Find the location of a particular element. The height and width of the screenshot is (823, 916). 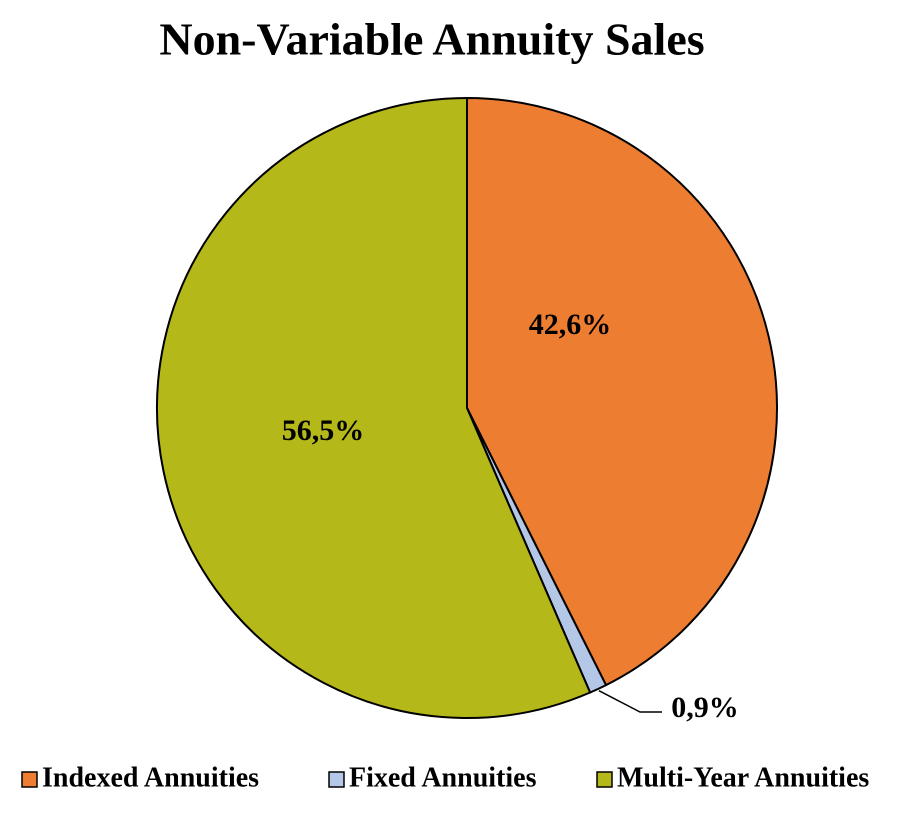

legend-label: Multi-Year Annuities is located at coordinates (743, 777).